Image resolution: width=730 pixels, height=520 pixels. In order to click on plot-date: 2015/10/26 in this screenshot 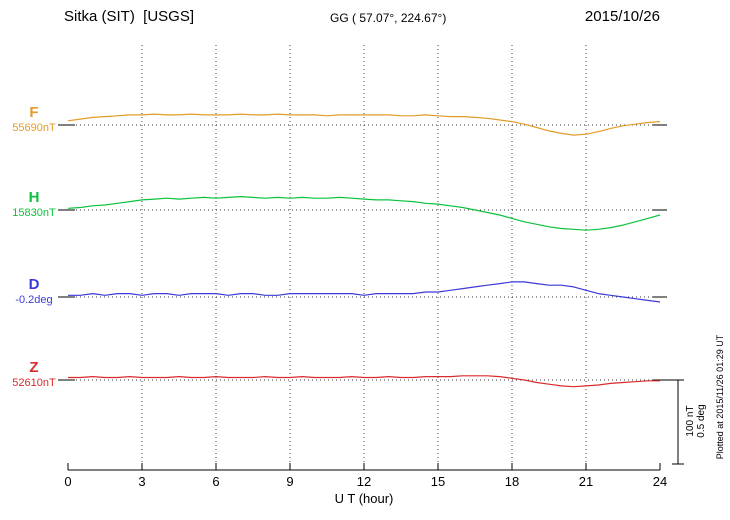, I will do `click(622, 16)`.